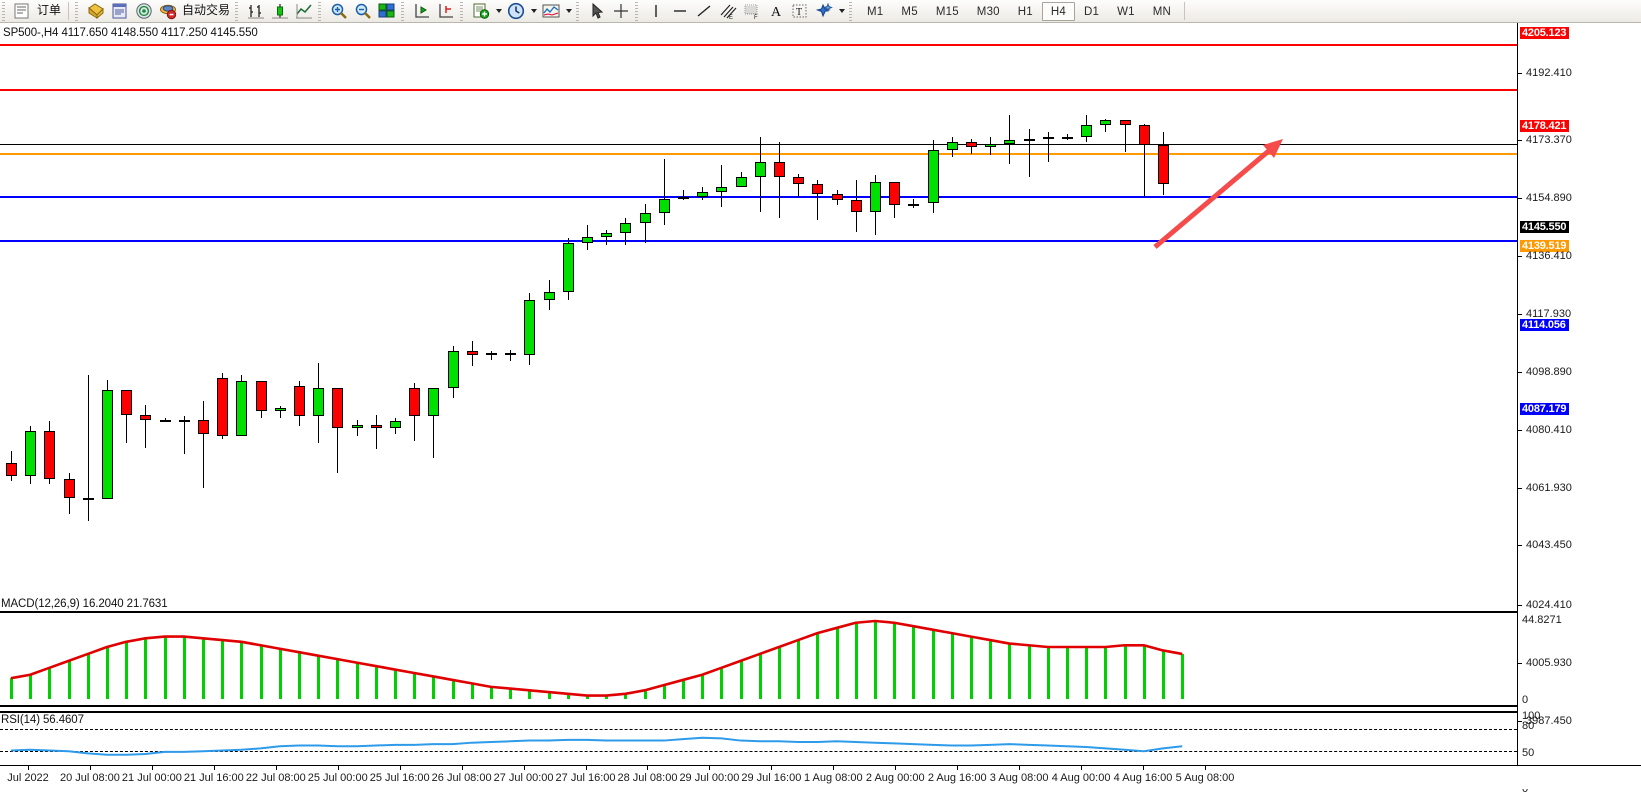 Image resolution: width=1641 pixels, height=812 pixels. Describe the element at coordinates (824, 11) in the screenshot. I see `shapes-button` at that location.